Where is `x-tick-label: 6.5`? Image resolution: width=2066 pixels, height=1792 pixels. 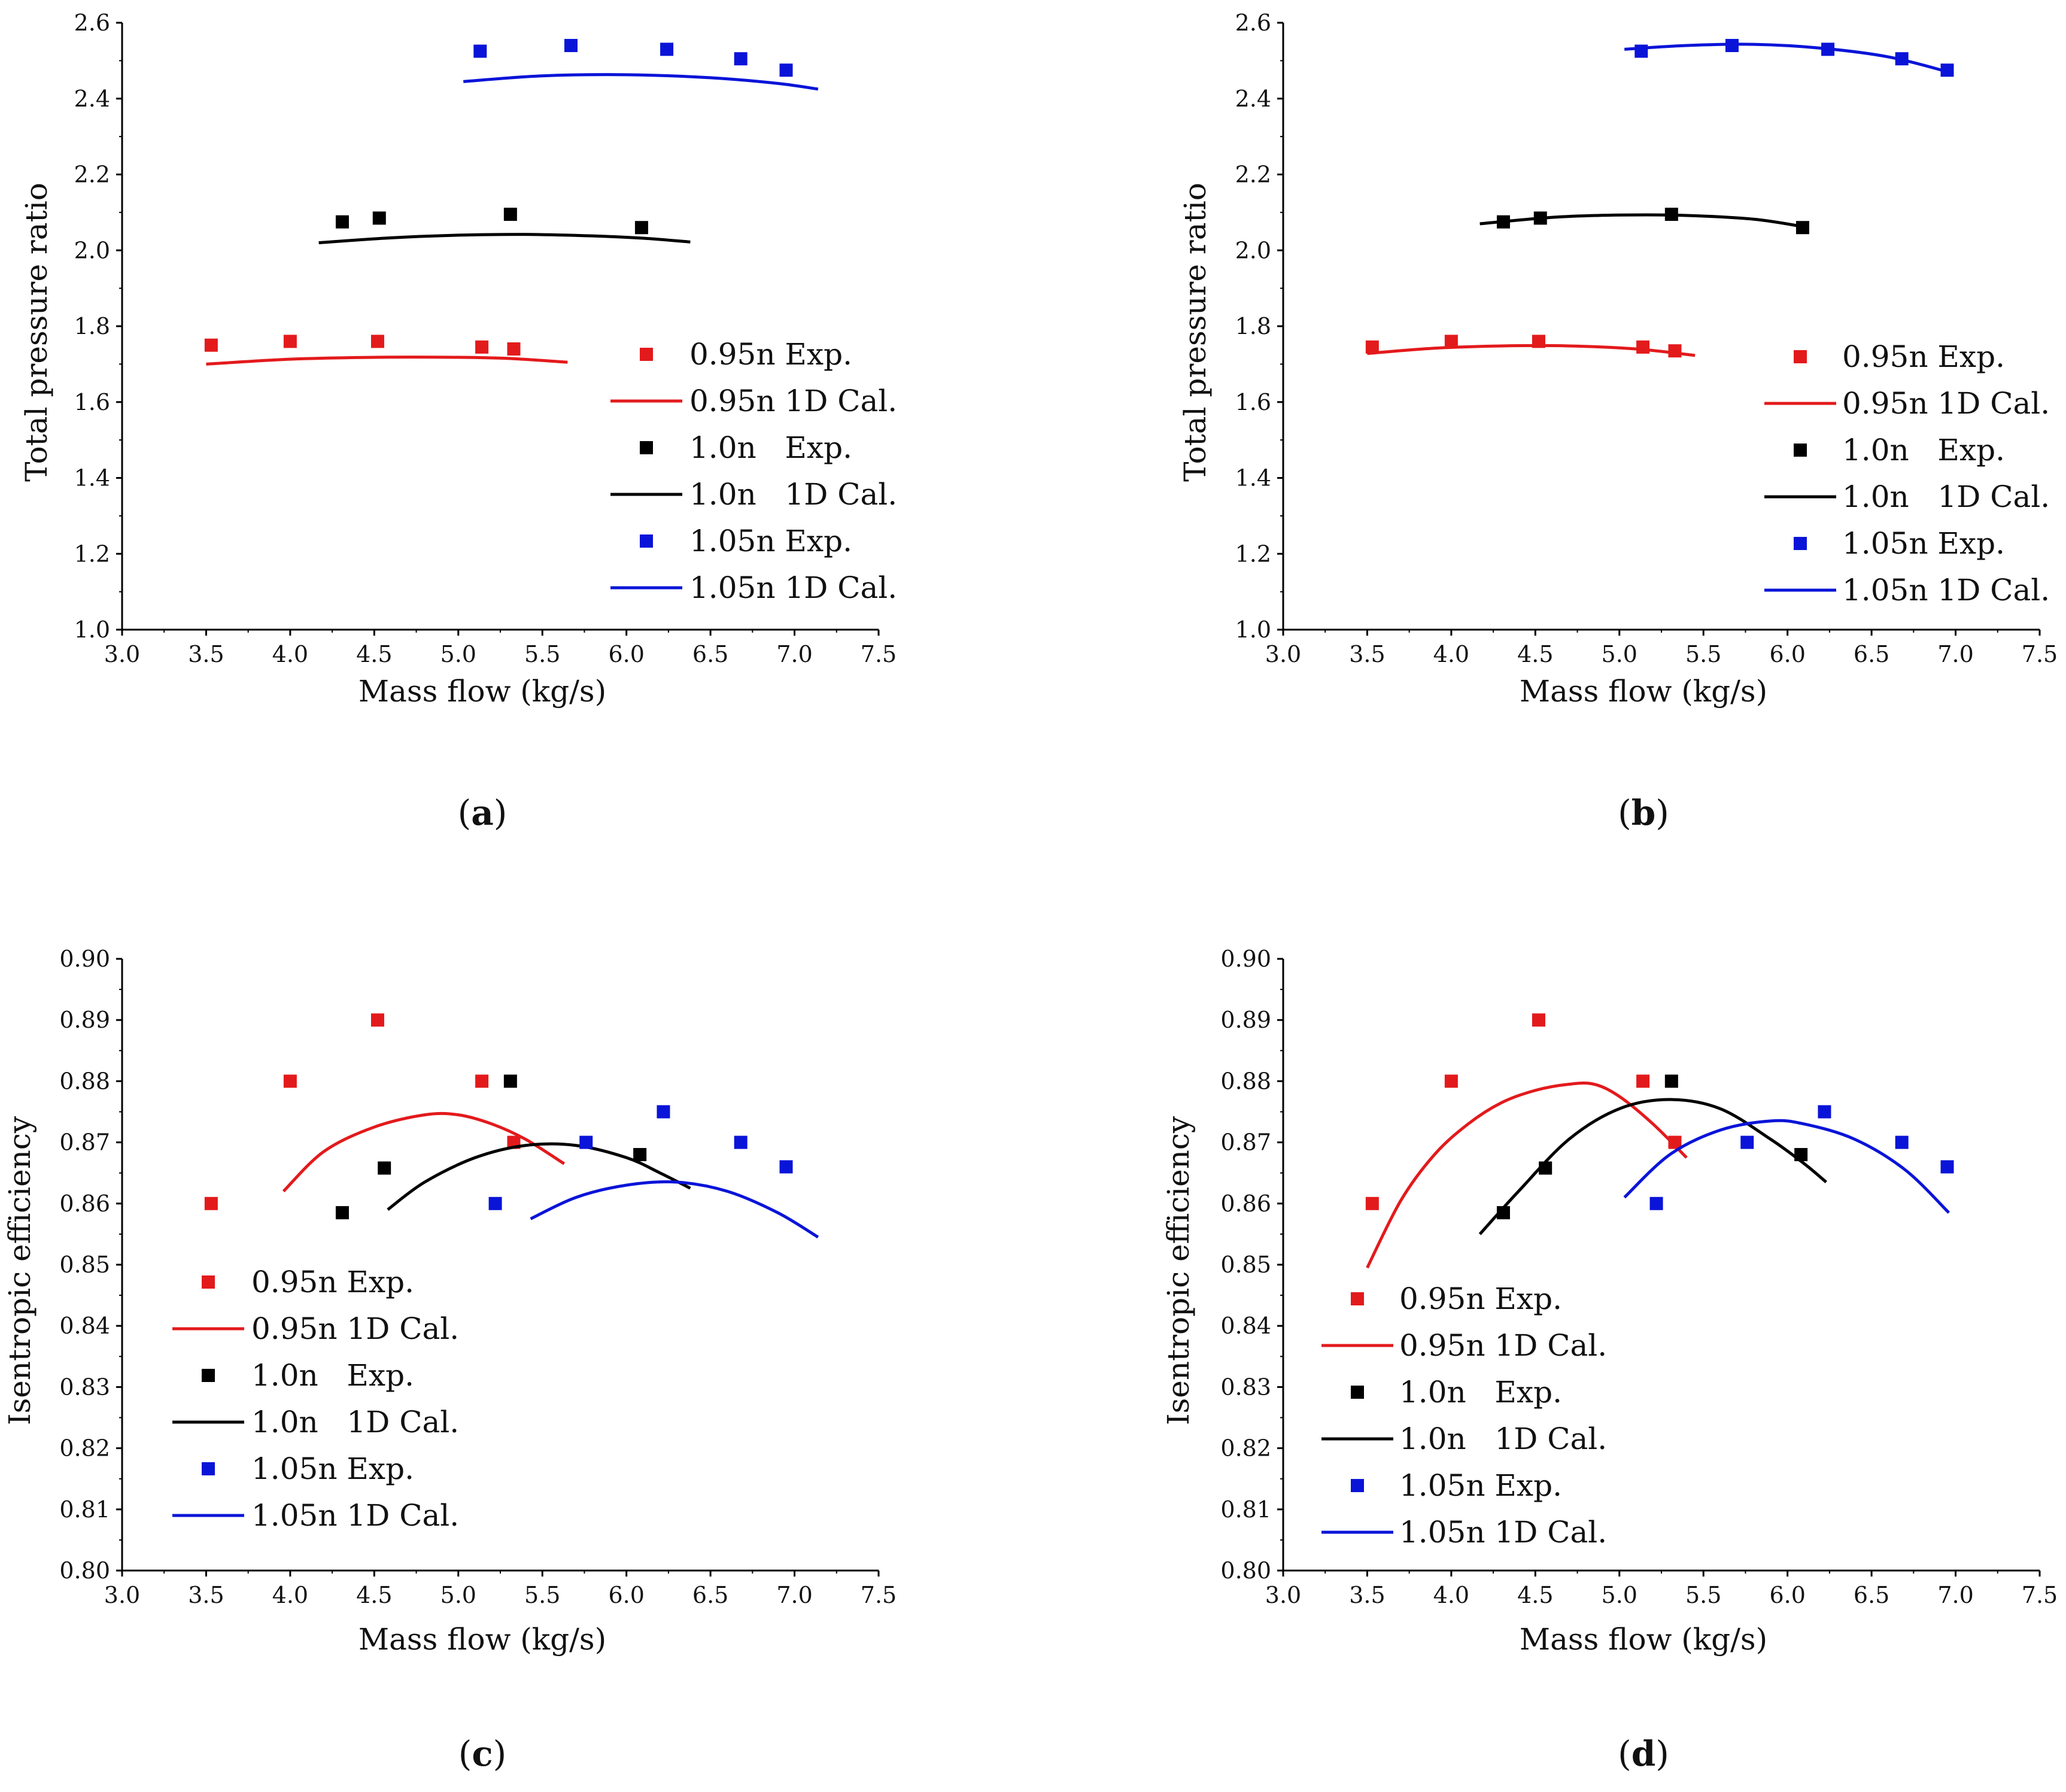 x-tick-label: 6.5 is located at coordinates (1871, 1595).